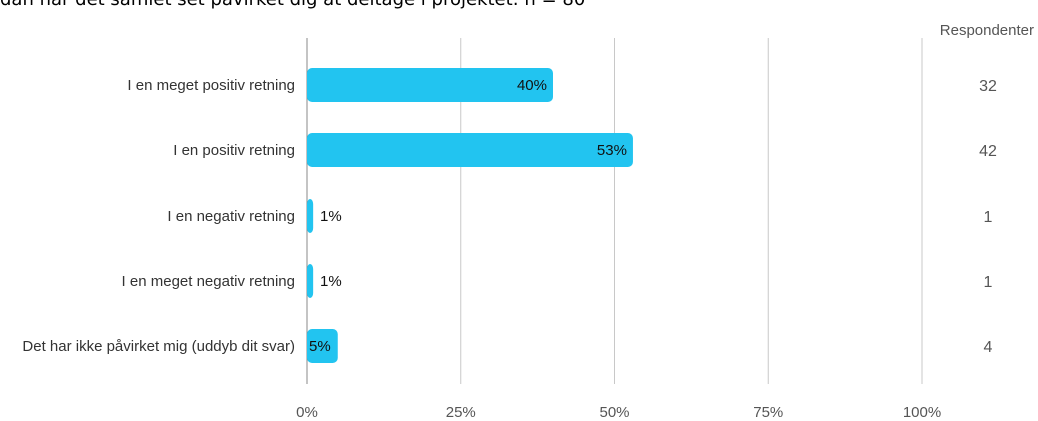 This screenshot has width=1038, height=421. I want to click on x-tick-label: 50%, so click(614, 412).